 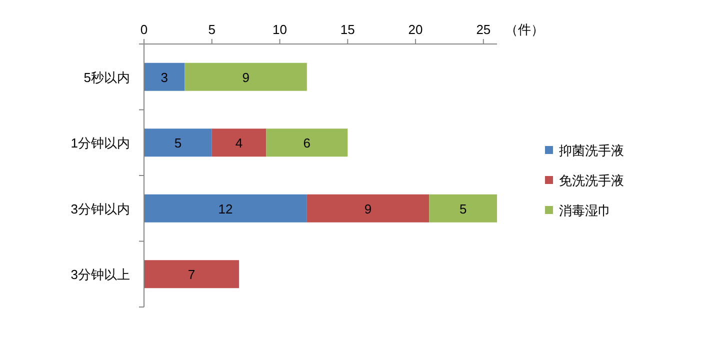 I want to click on data-label: 12, so click(x=225, y=208).